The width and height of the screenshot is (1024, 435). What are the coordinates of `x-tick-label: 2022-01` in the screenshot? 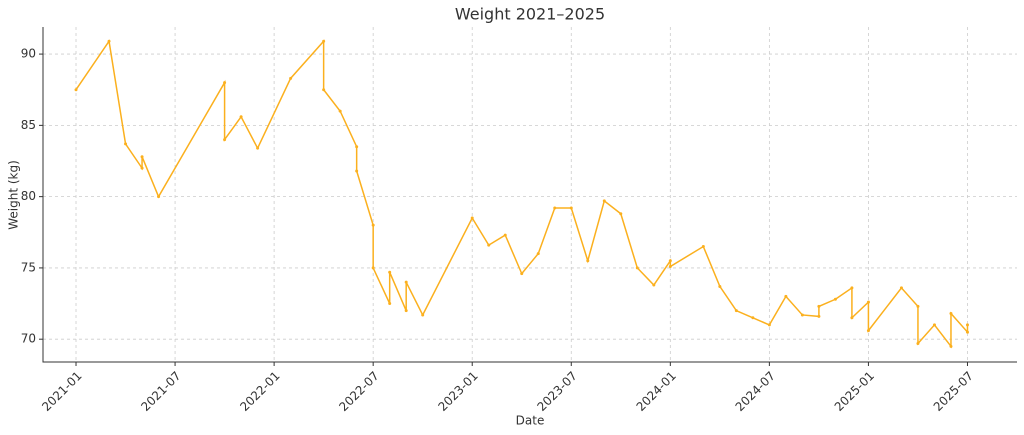 It's located at (259, 391).